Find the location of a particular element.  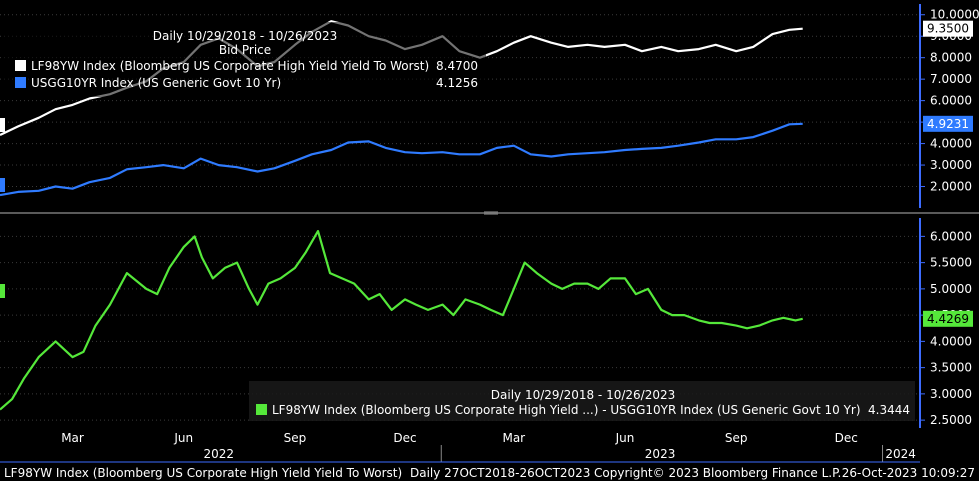

footer-bar is located at coordinates (489, 472).